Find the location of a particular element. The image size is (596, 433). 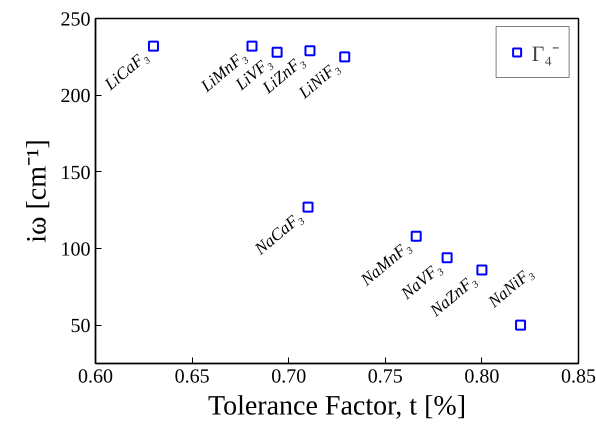

x-tick-label: 0.60 is located at coordinates (95, 377).